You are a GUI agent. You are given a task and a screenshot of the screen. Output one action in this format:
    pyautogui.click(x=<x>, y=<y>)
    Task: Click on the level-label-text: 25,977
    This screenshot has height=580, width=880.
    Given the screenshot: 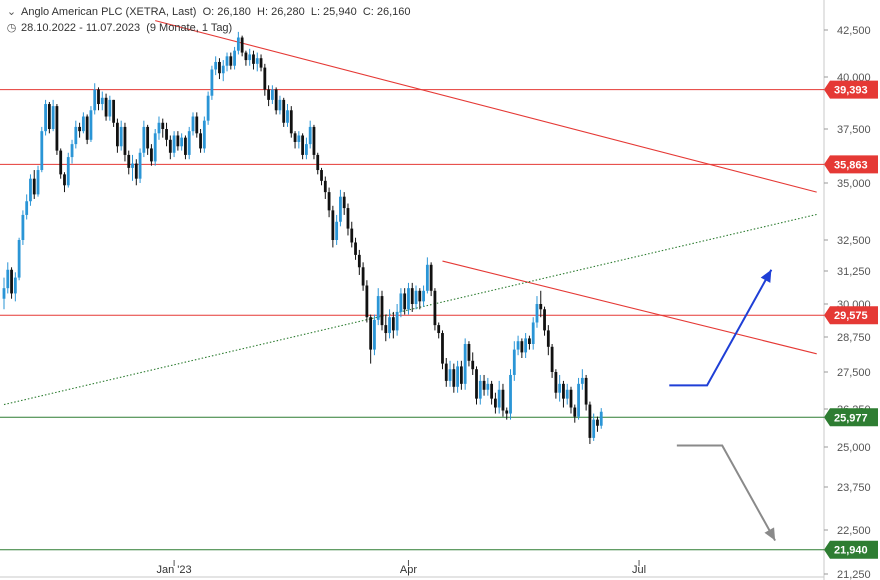 What is the action you would take?
    pyautogui.click(x=851, y=418)
    